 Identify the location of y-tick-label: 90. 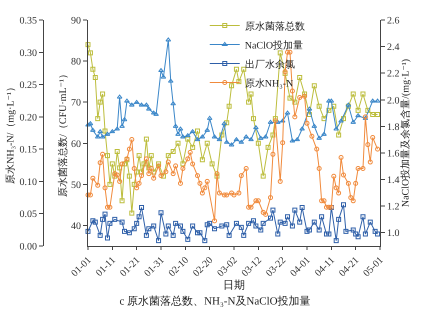
(76, 21).